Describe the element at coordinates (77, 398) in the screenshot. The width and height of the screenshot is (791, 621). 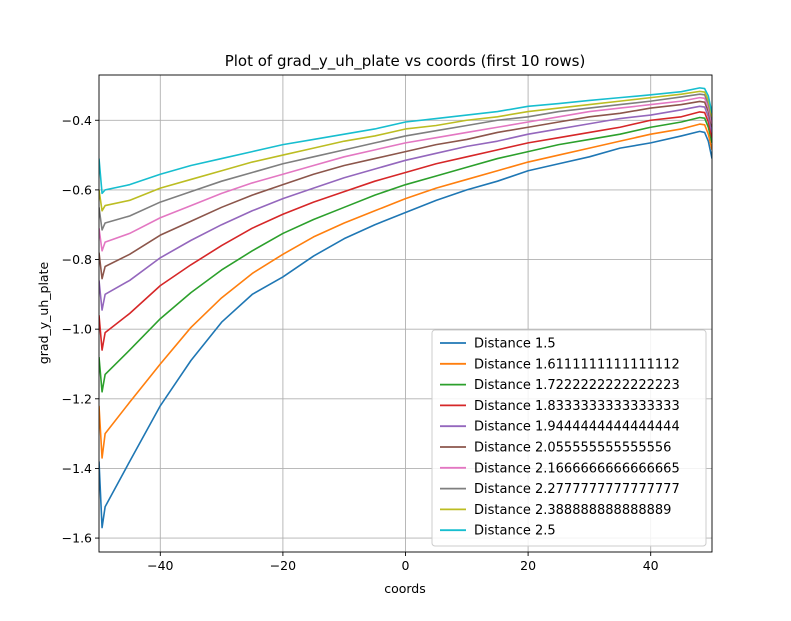
I see `y-tick-label: −1.2` at that location.